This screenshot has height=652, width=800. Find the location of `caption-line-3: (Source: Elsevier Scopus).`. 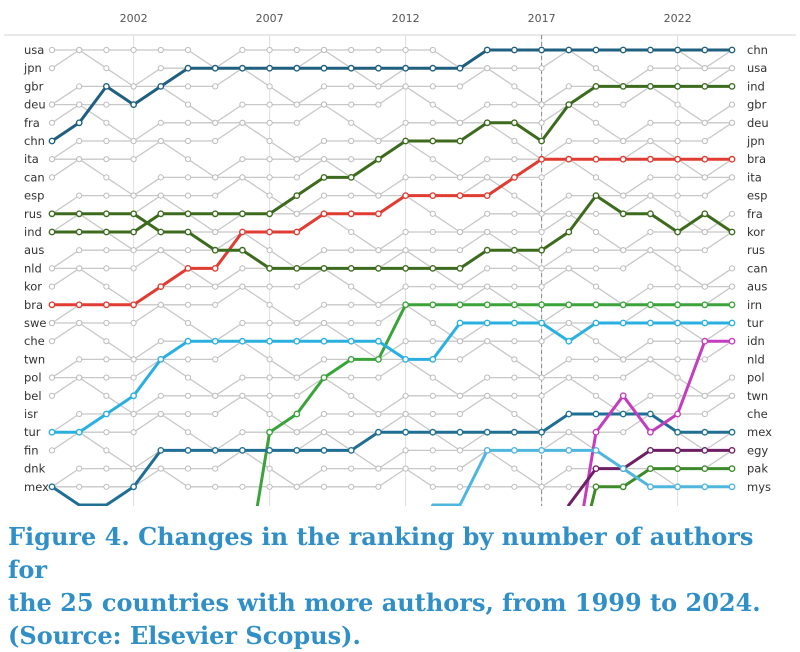

caption-line-3: (Source: Elsevier Scopus). is located at coordinates (184, 635).